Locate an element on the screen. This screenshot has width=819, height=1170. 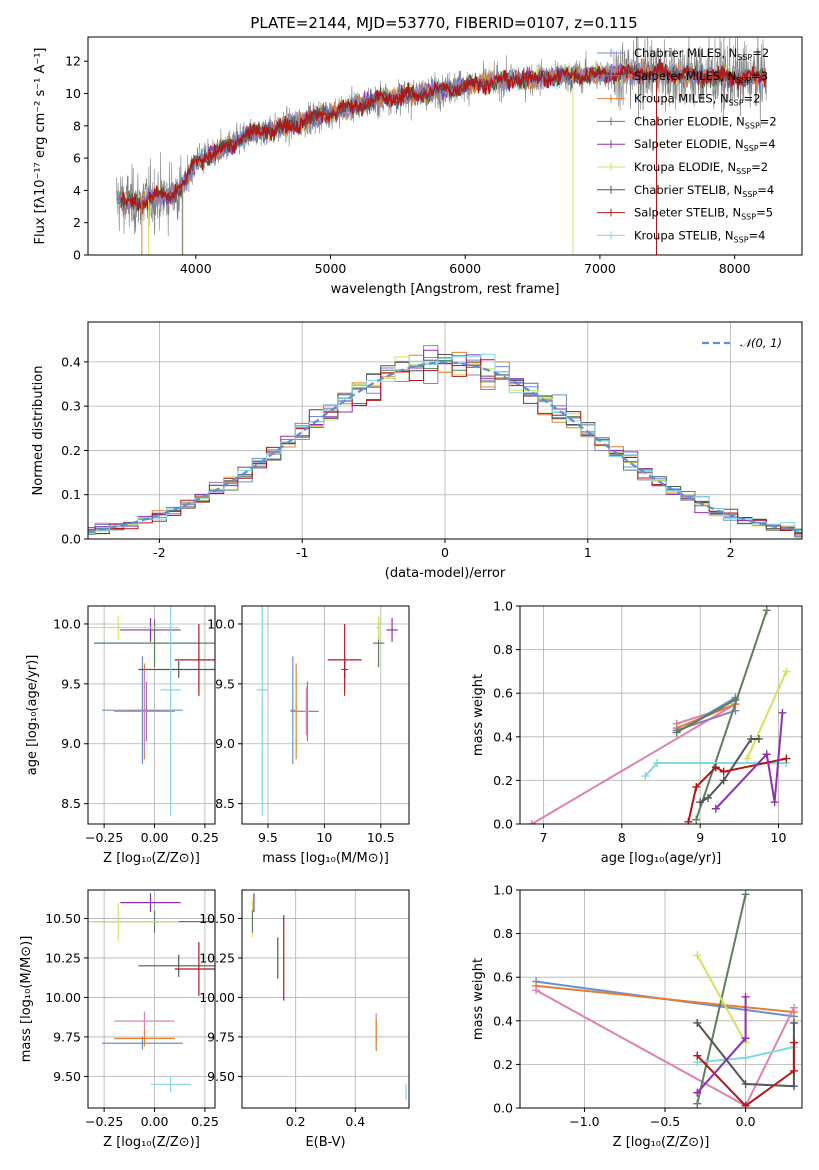
legend-entry: Chabrier STELIB, NSSP=4 is located at coordinates (704, 191).